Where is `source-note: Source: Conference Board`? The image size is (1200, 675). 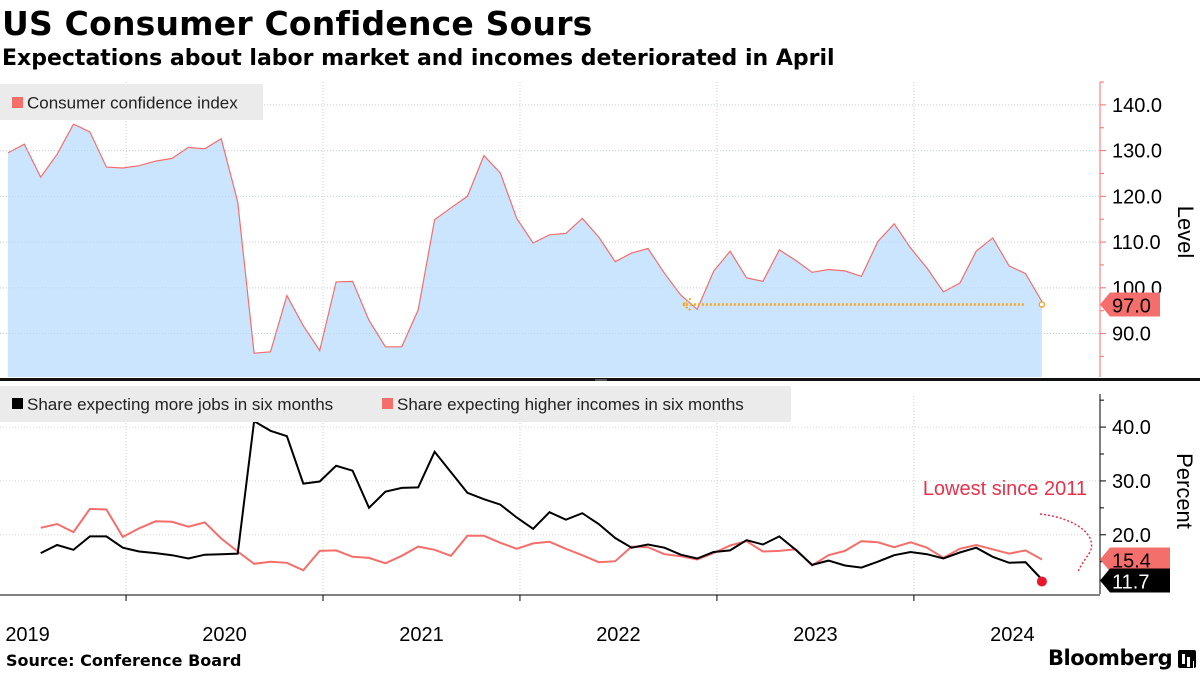
source-note: Source: Conference Board is located at coordinates (124, 660).